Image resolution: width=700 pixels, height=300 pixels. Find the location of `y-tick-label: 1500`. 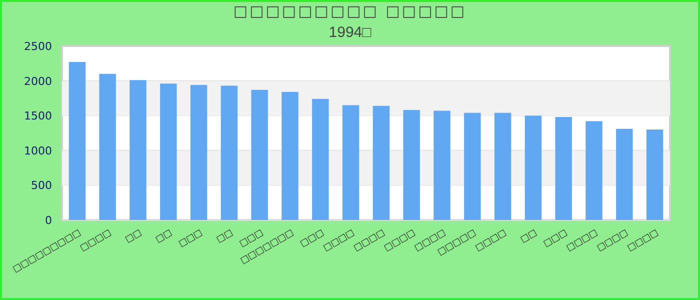

y-tick-label: 1500 is located at coordinates (38, 116).